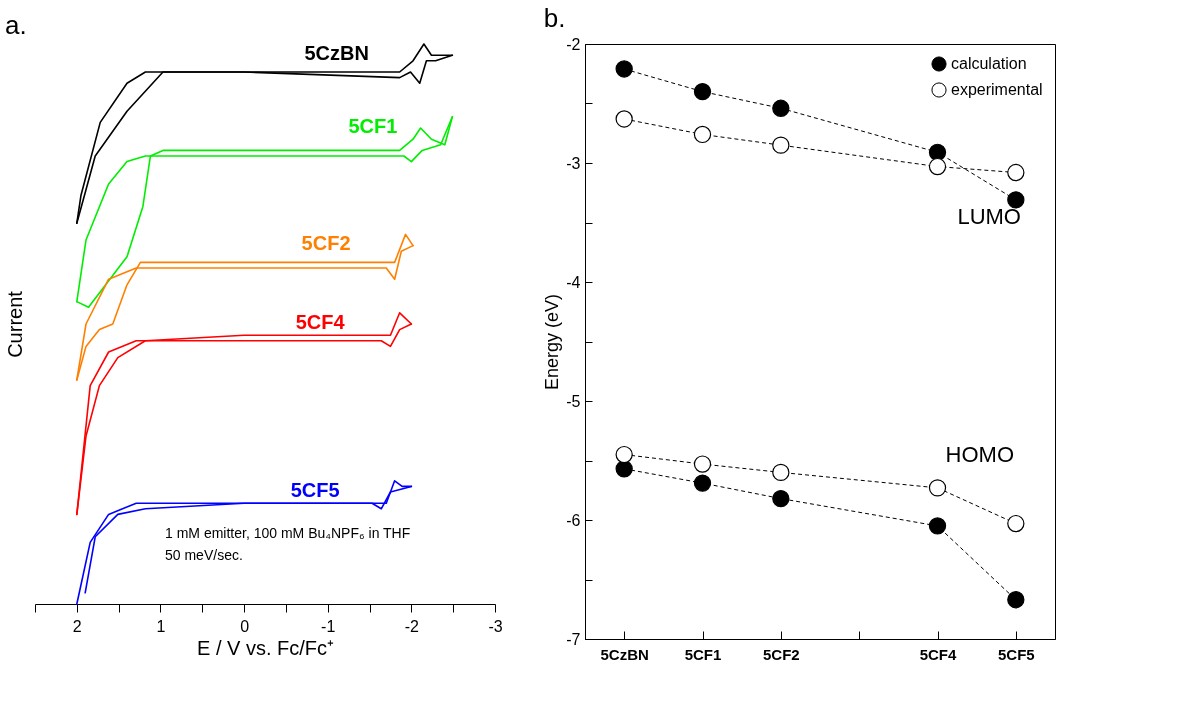 Image resolution: width=1192 pixels, height=711 pixels. I want to click on y-tick-label: -5, so click(573, 401).